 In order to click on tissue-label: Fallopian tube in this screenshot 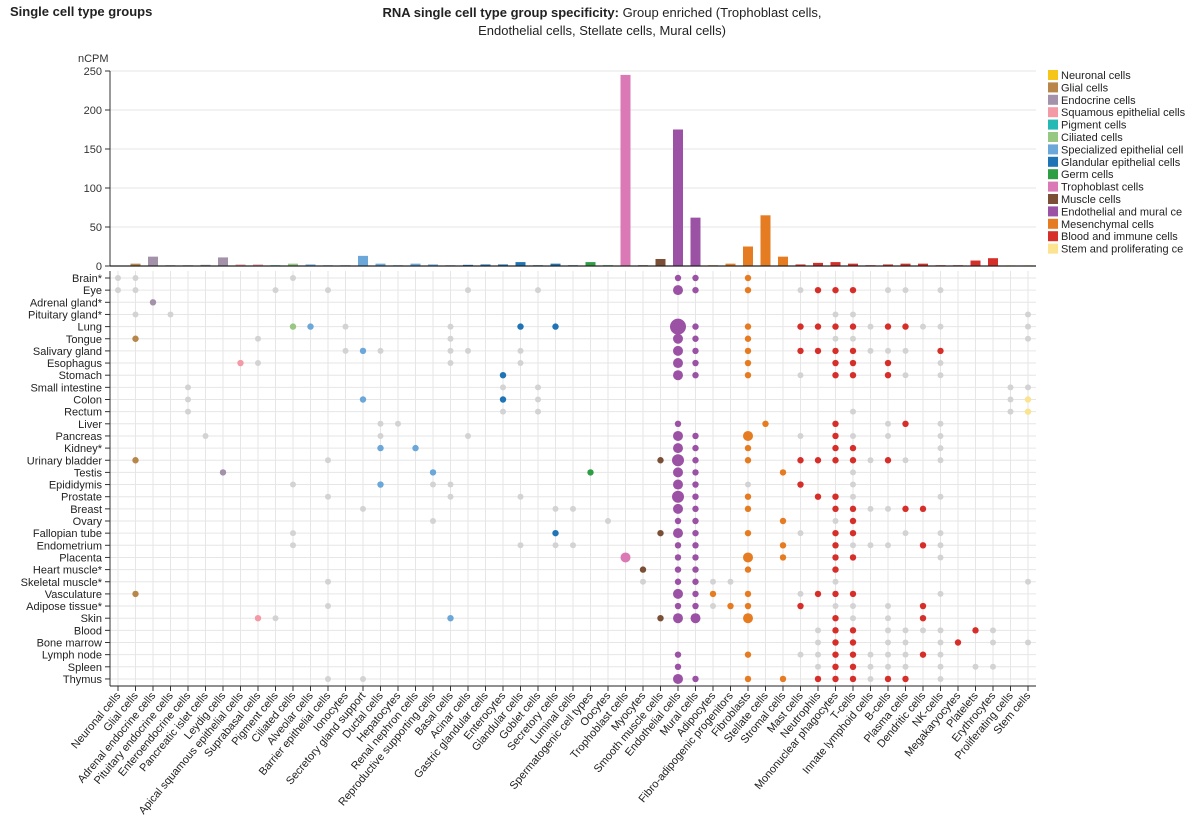, I will do `click(67, 534)`.